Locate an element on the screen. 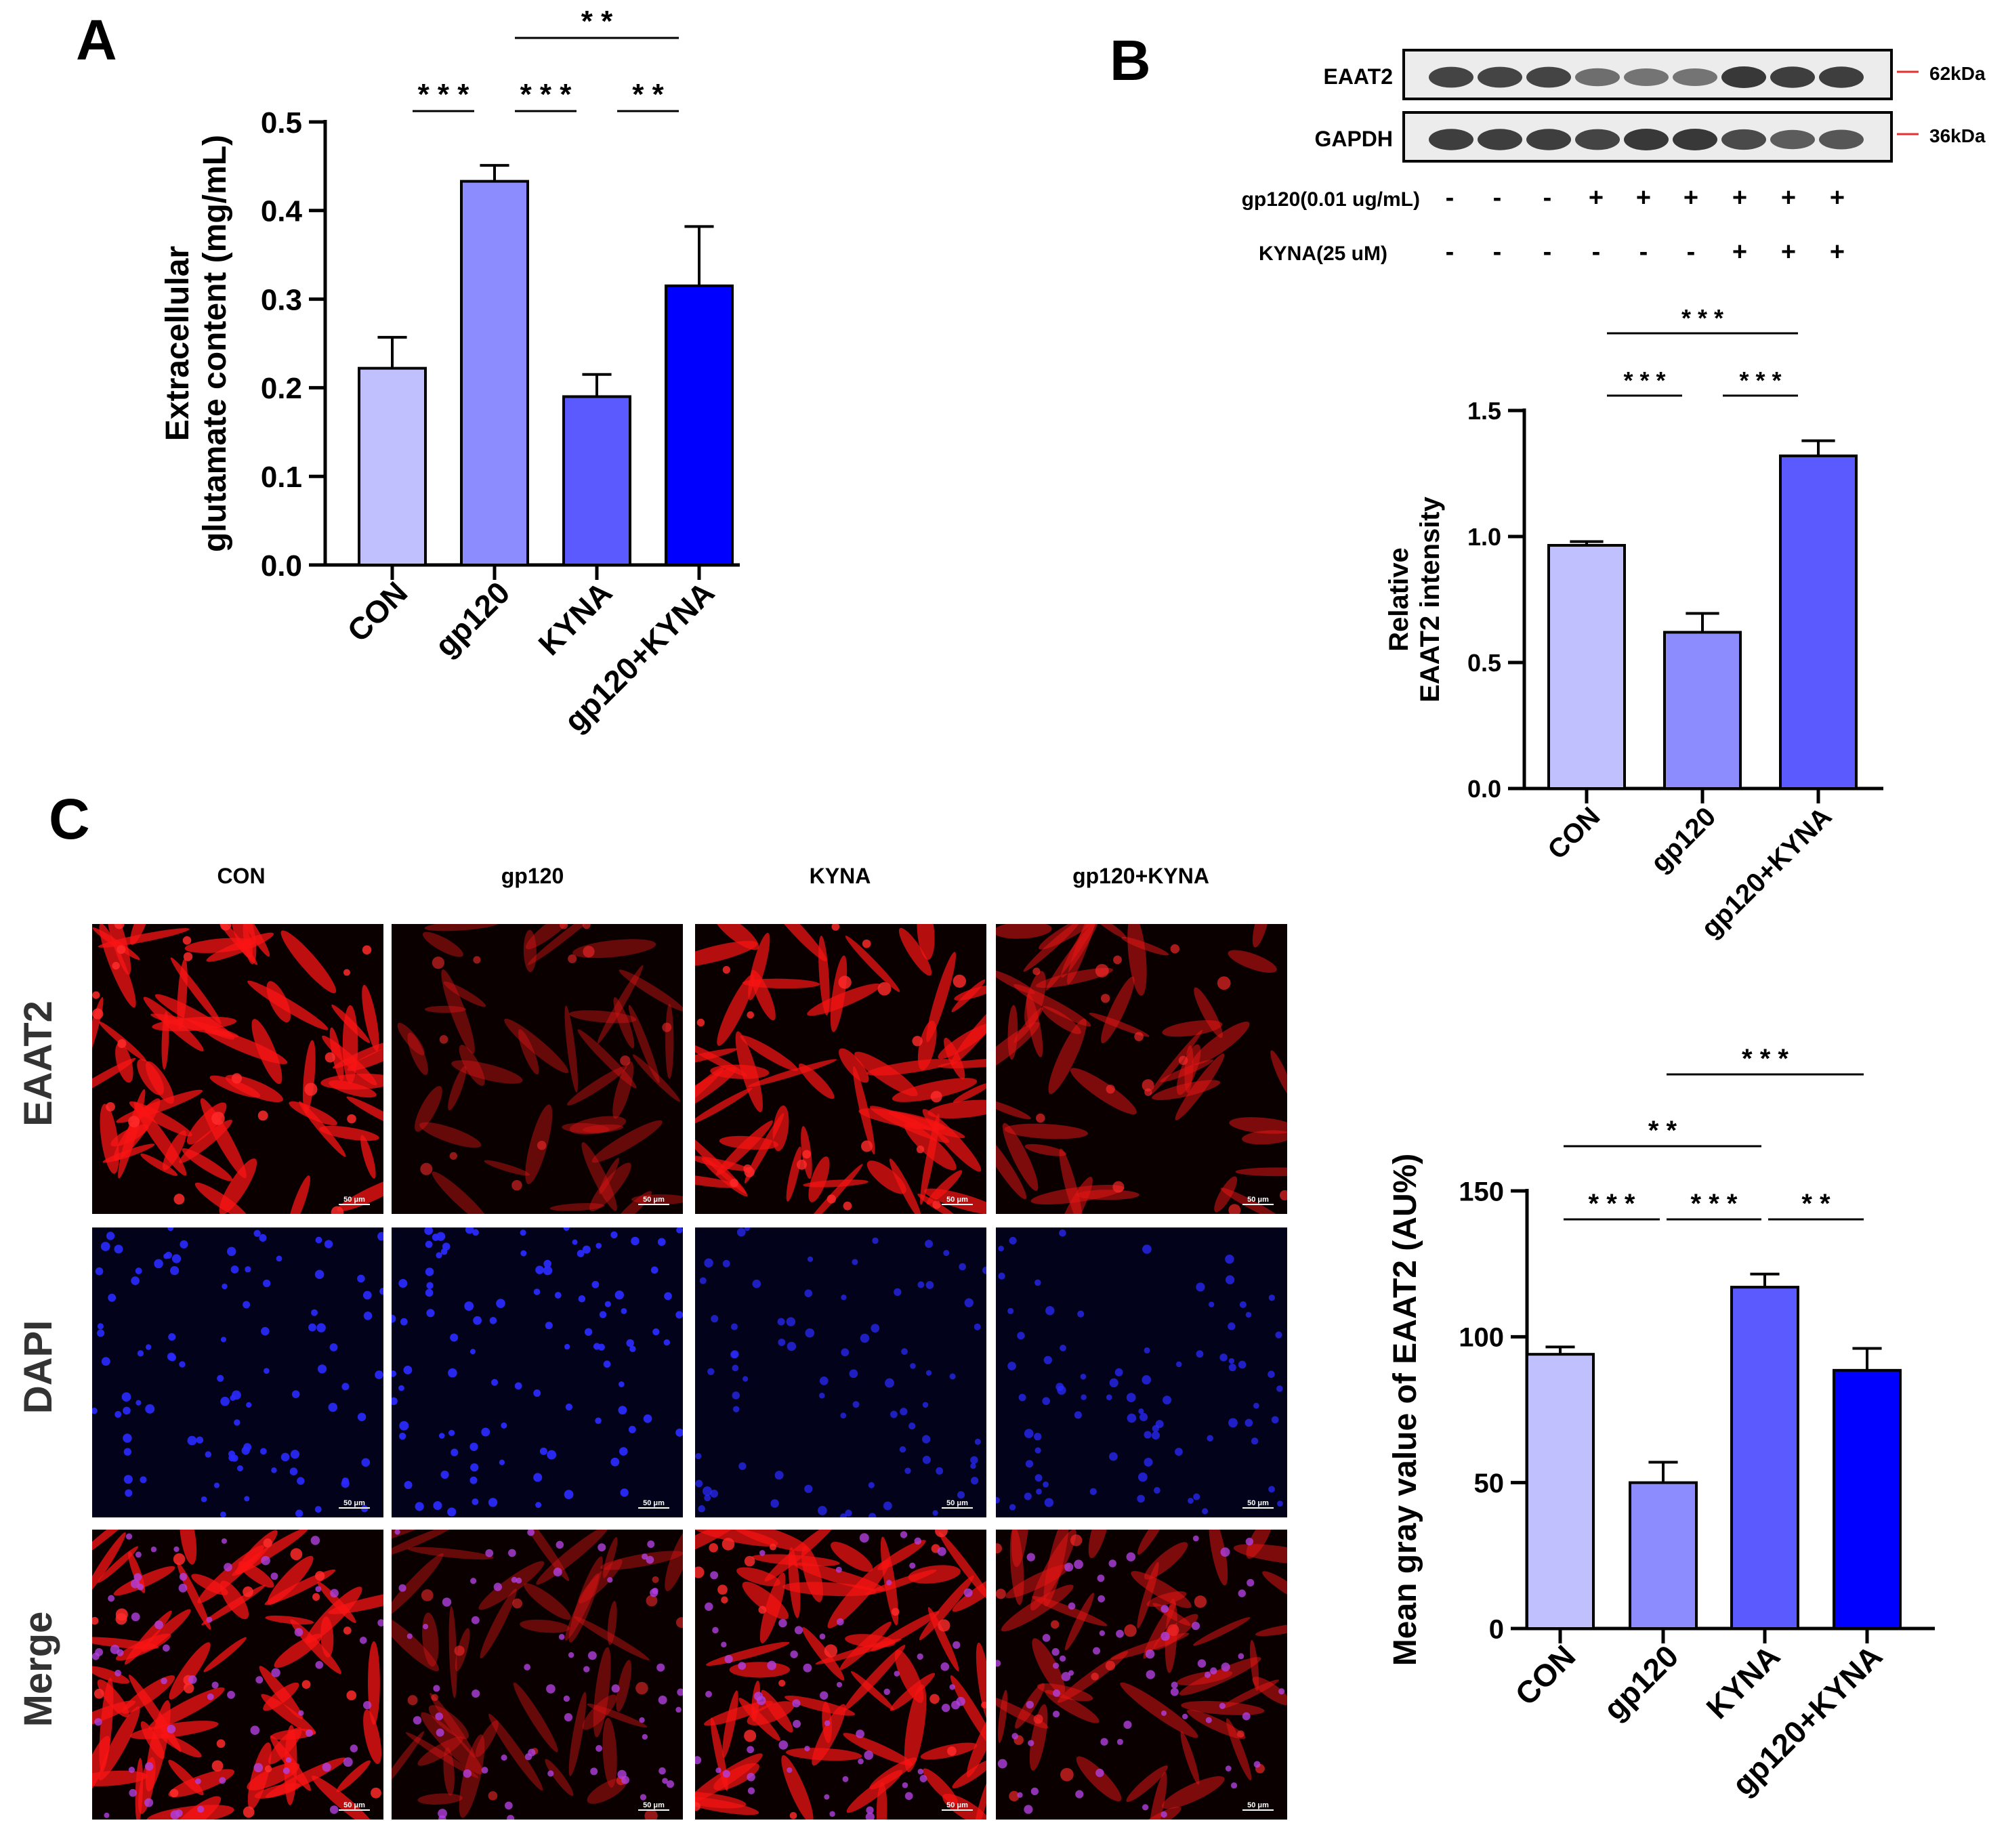 The height and width of the screenshot is (1848, 2008). significance-label: * * * is located at coordinates (1714, 1204).